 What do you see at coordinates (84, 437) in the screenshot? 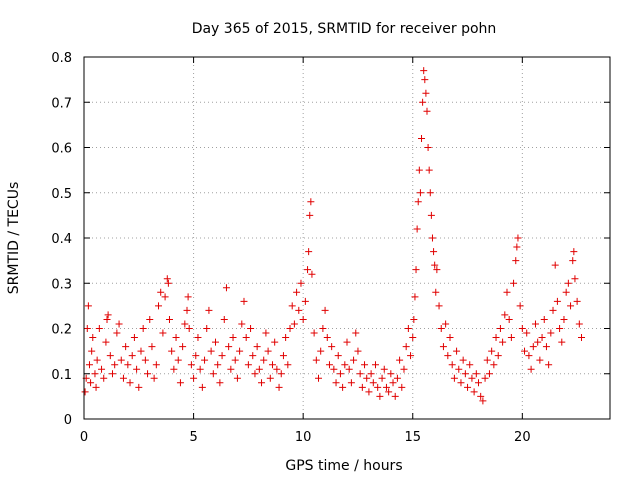
I see `x-tick-label: 0` at bounding box center [84, 437].